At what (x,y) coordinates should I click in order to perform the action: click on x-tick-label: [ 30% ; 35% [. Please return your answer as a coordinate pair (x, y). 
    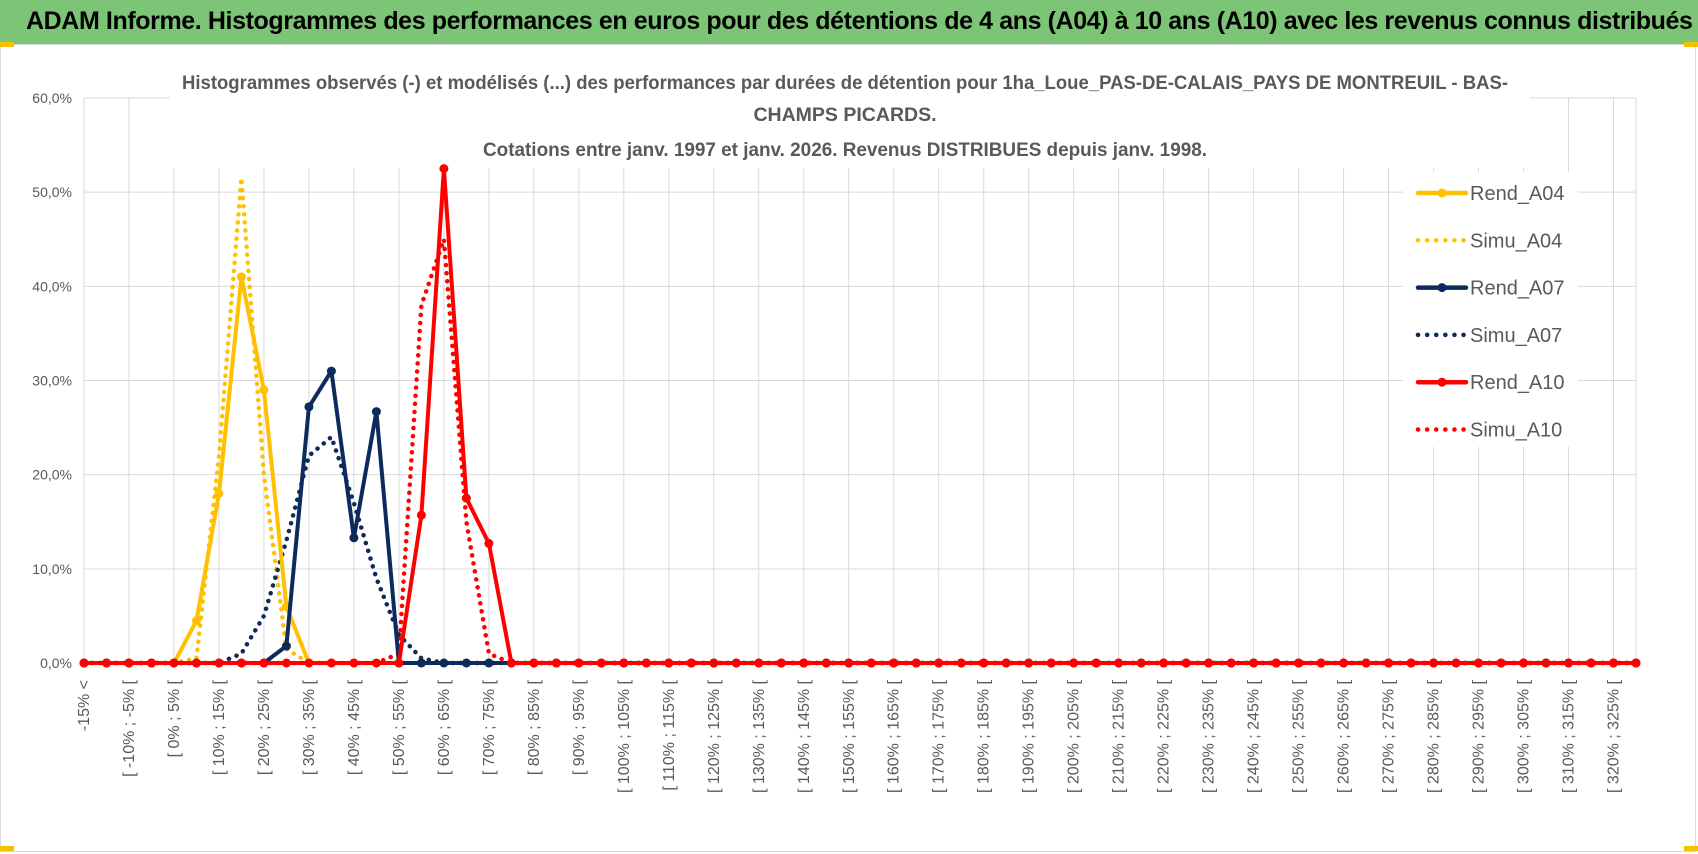
    Looking at the image, I should click on (309, 727).